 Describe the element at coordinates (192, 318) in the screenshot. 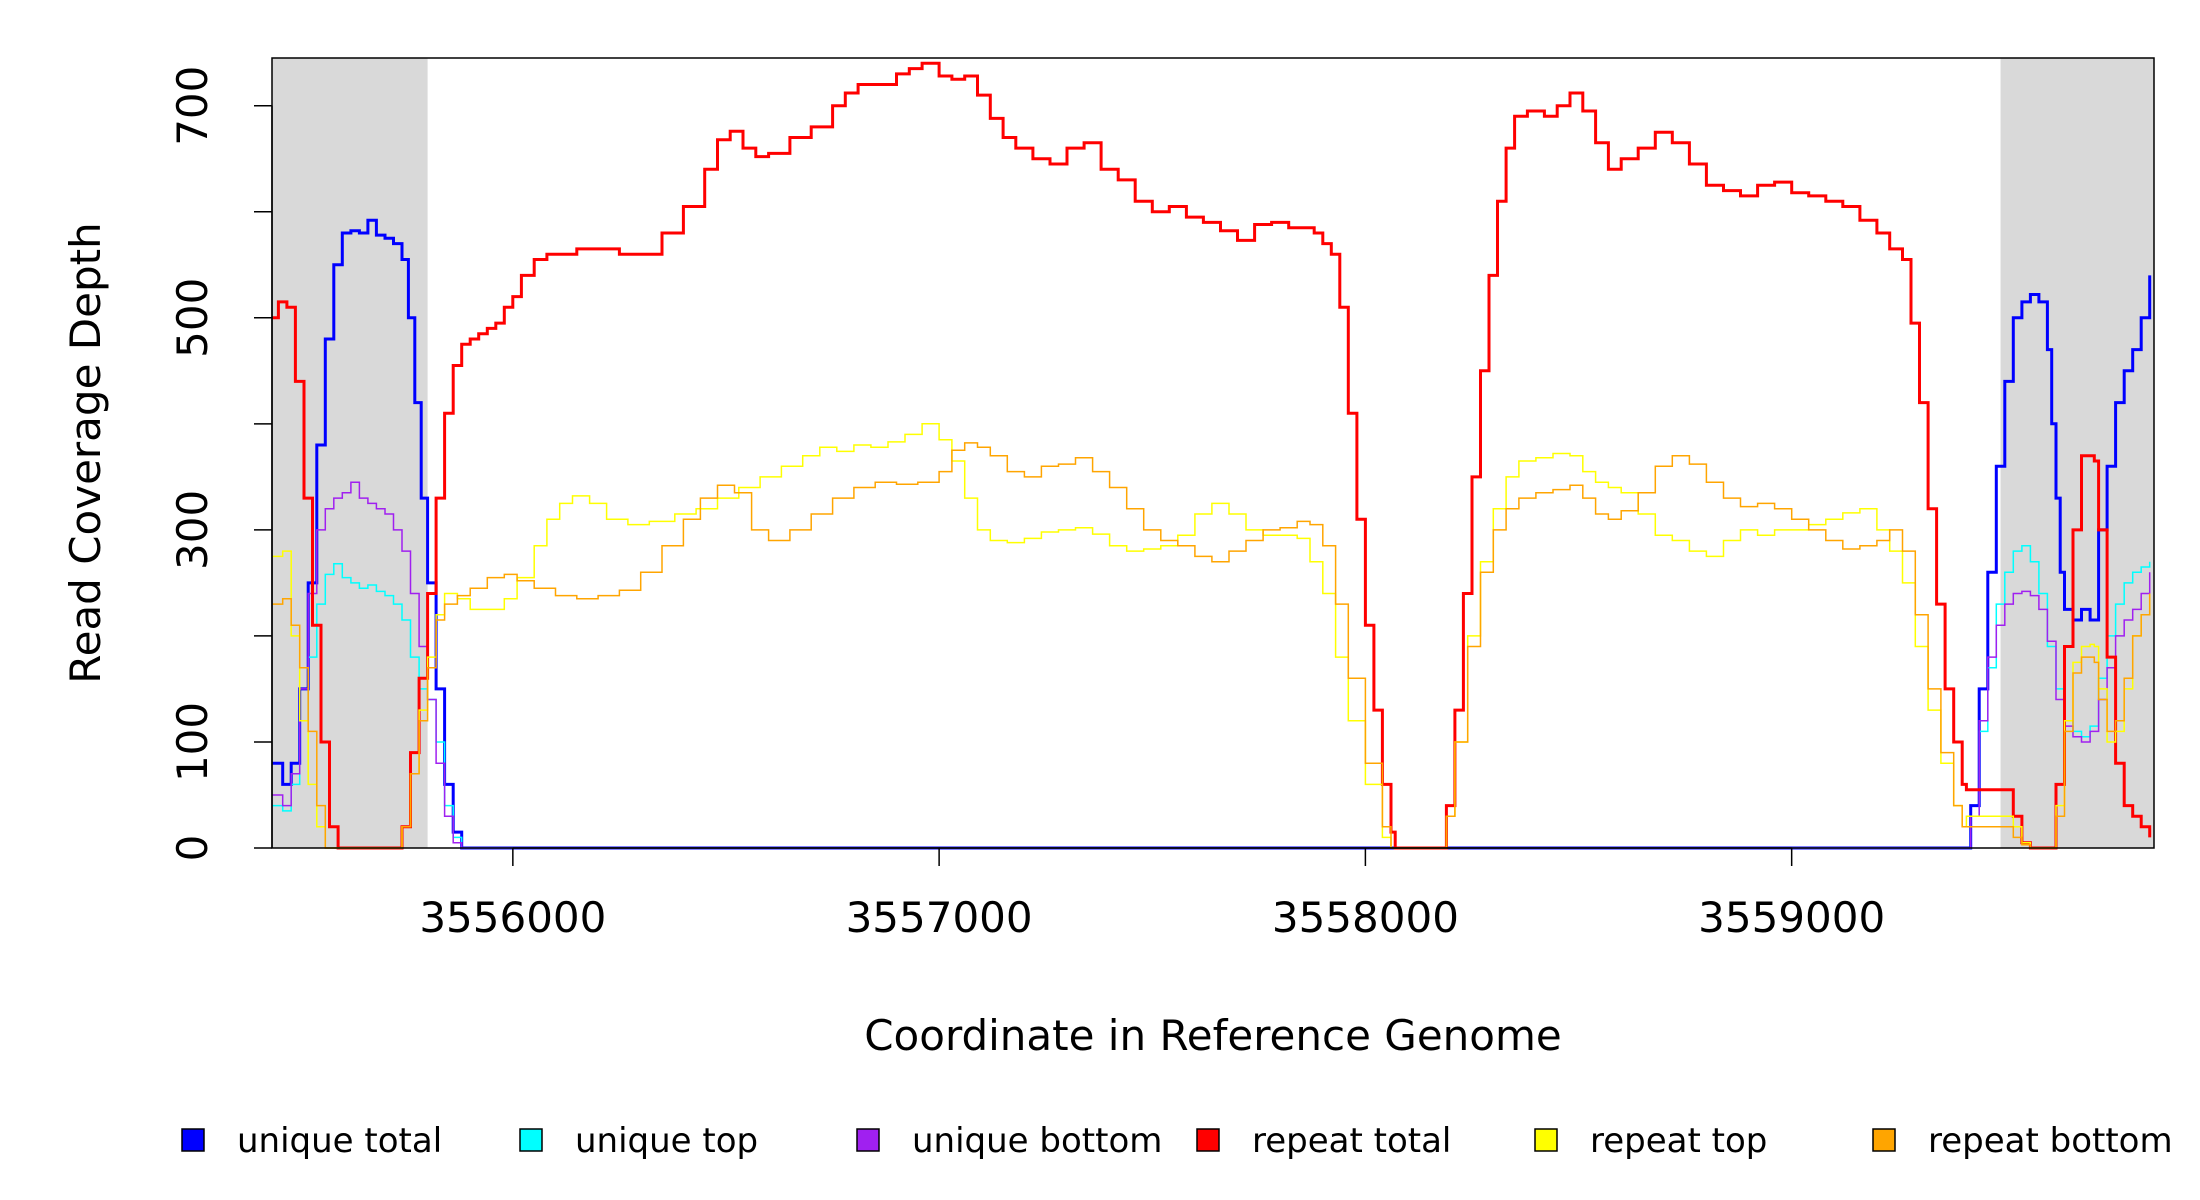

I see `y-tick-label: 500` at that location.